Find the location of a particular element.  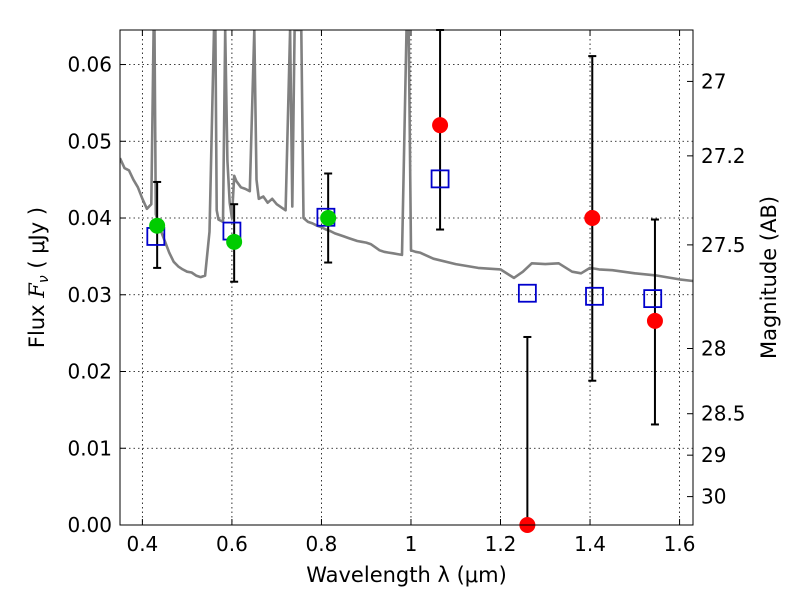

y-axis-title-suffix: ( μJy ) is located at coordinates (37, 241).